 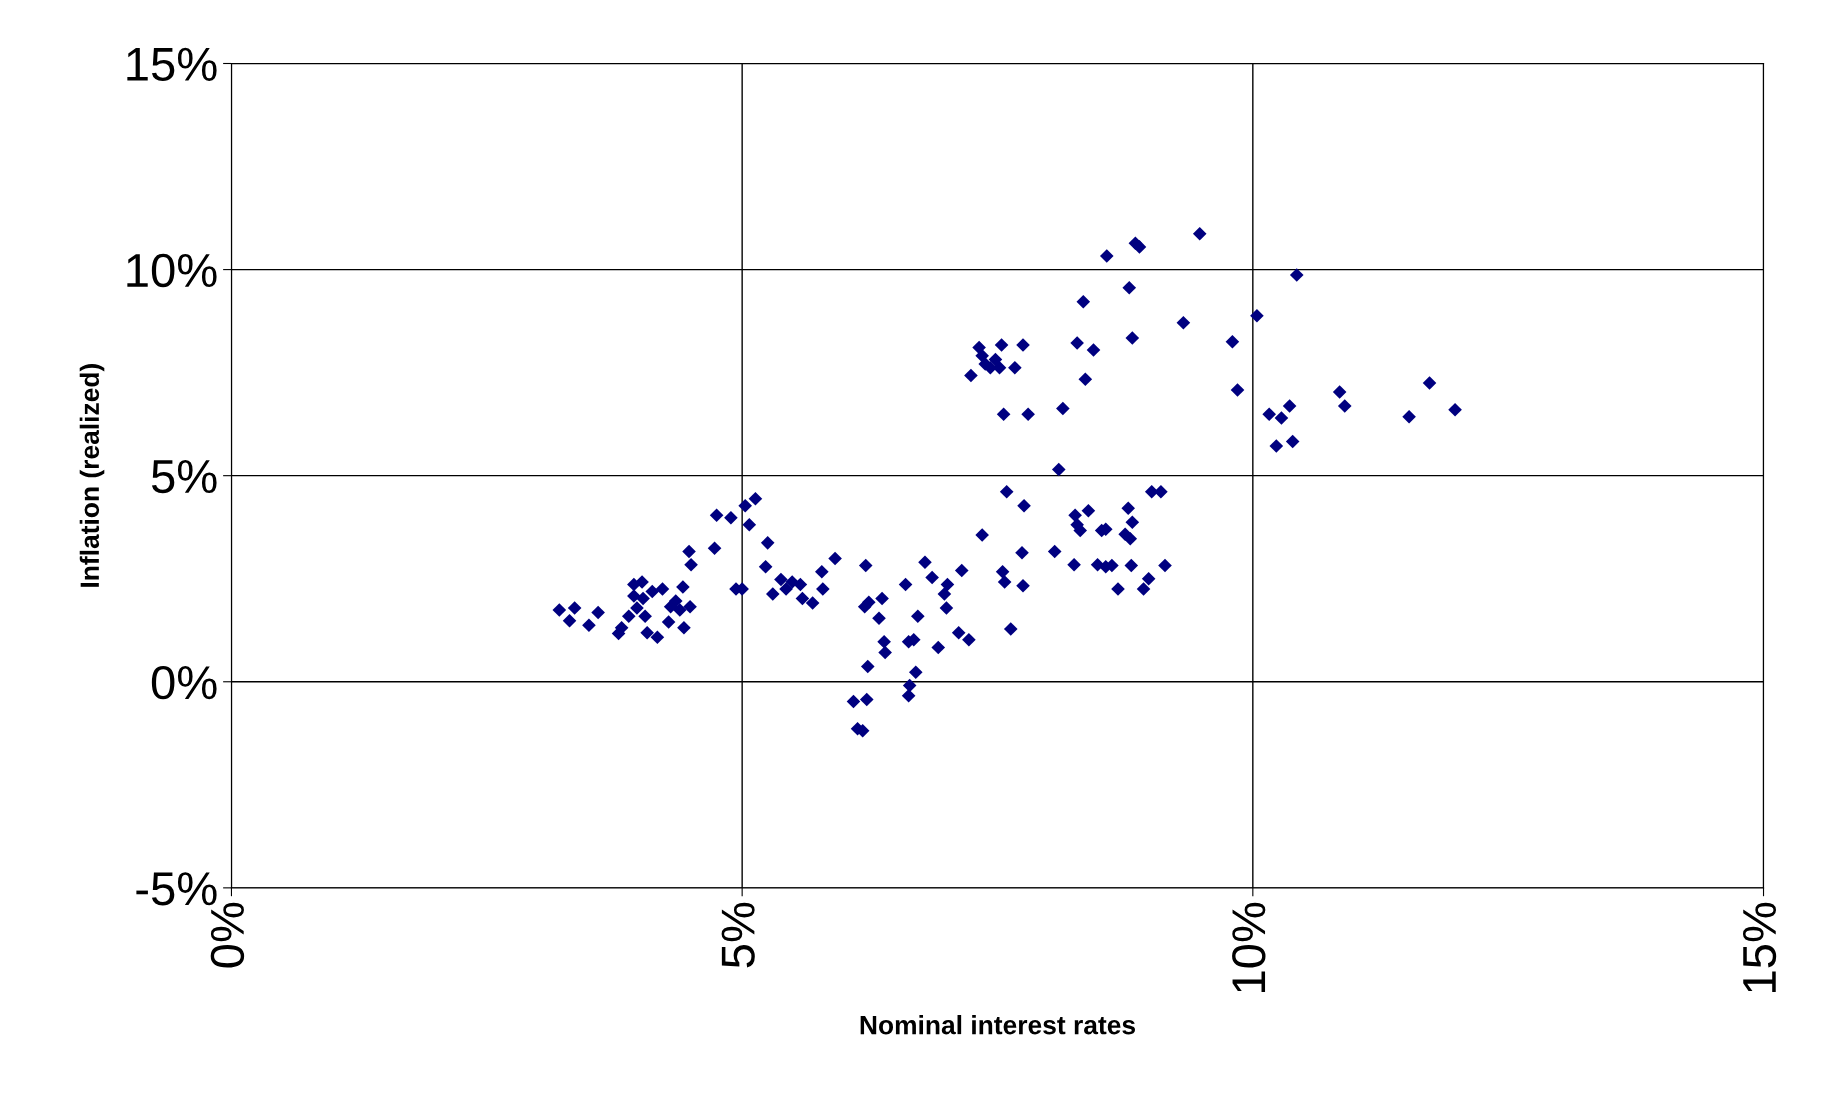 I want to click on y-tick-label: 0%, so click(x=184, y=682).